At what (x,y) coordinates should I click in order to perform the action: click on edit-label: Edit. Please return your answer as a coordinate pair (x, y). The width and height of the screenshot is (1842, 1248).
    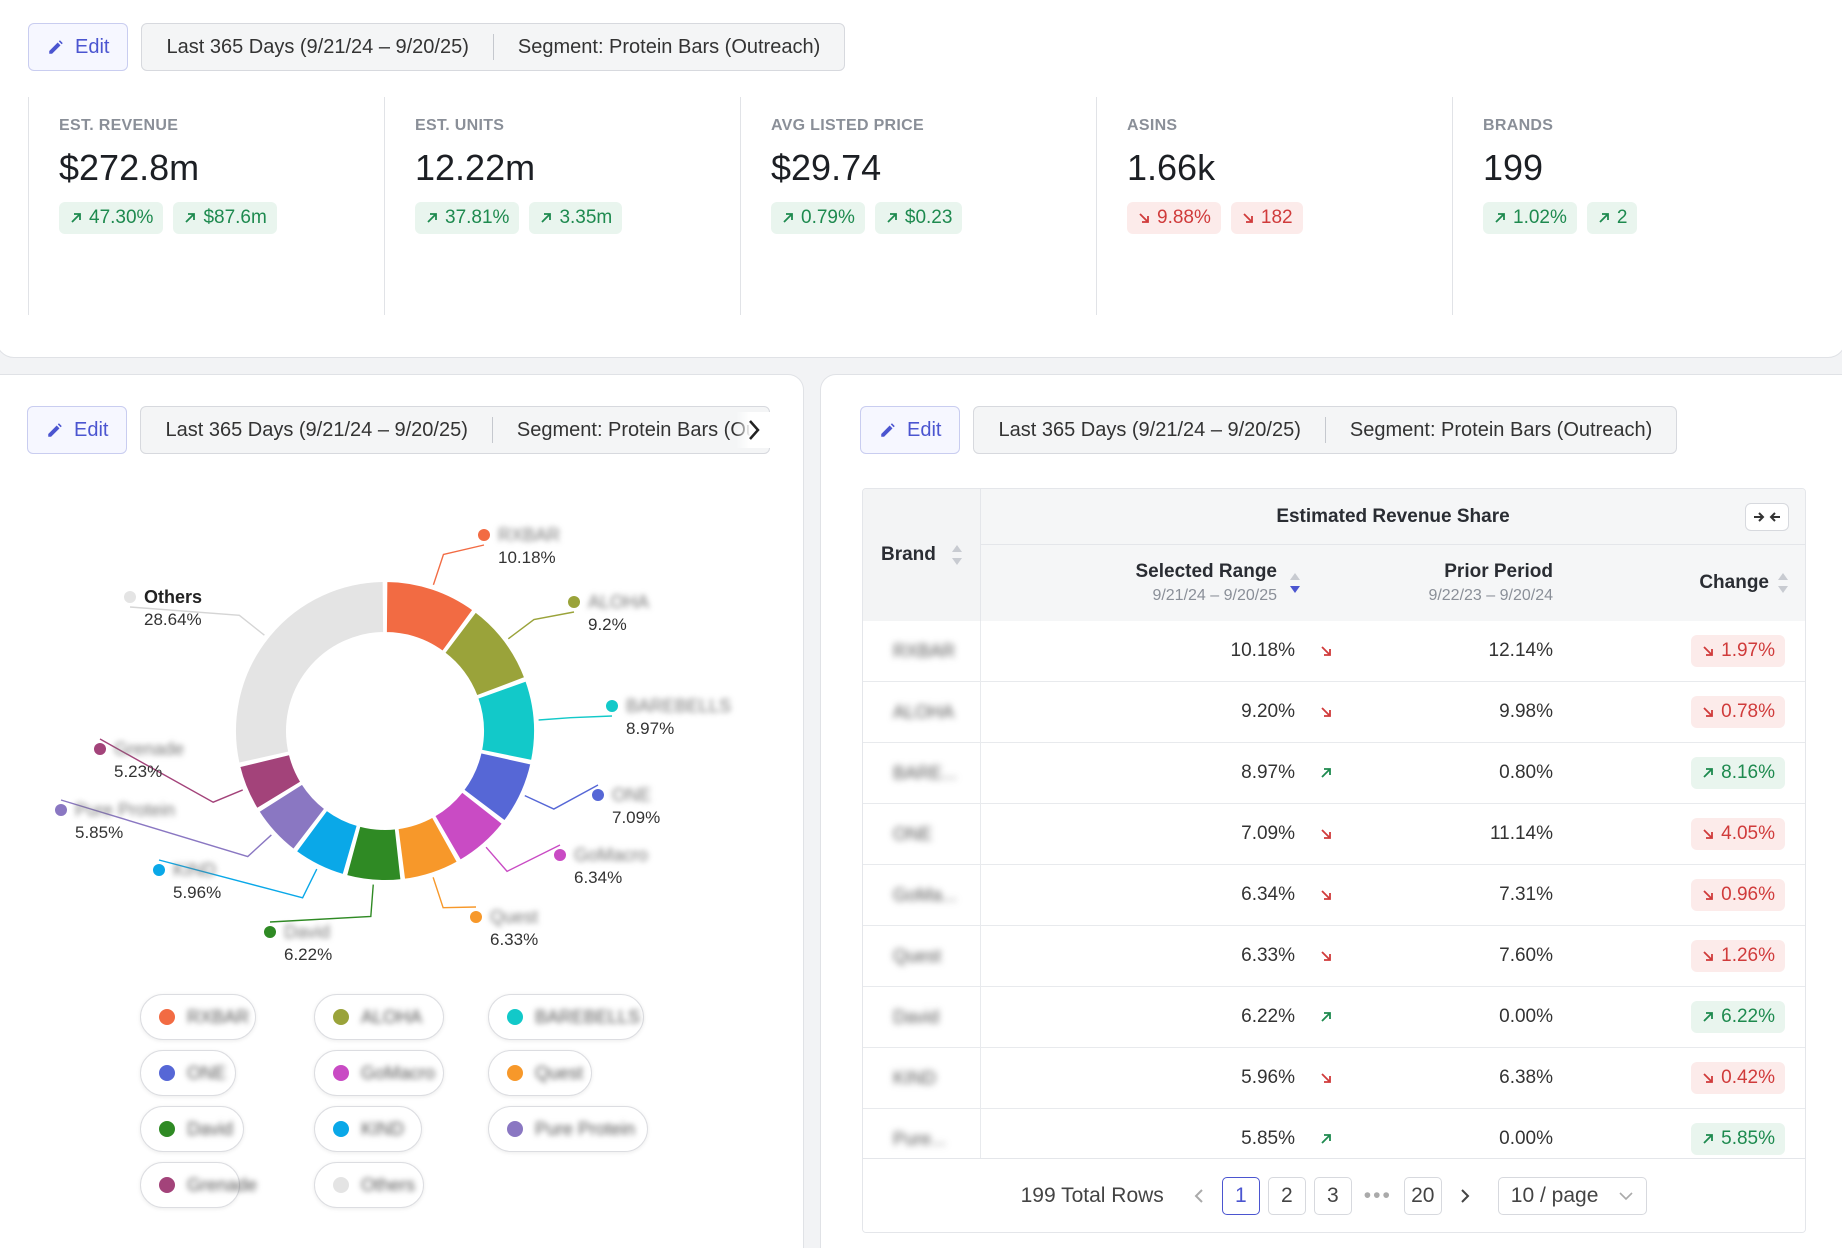
    Looking at the image, I should click on (91, 429).